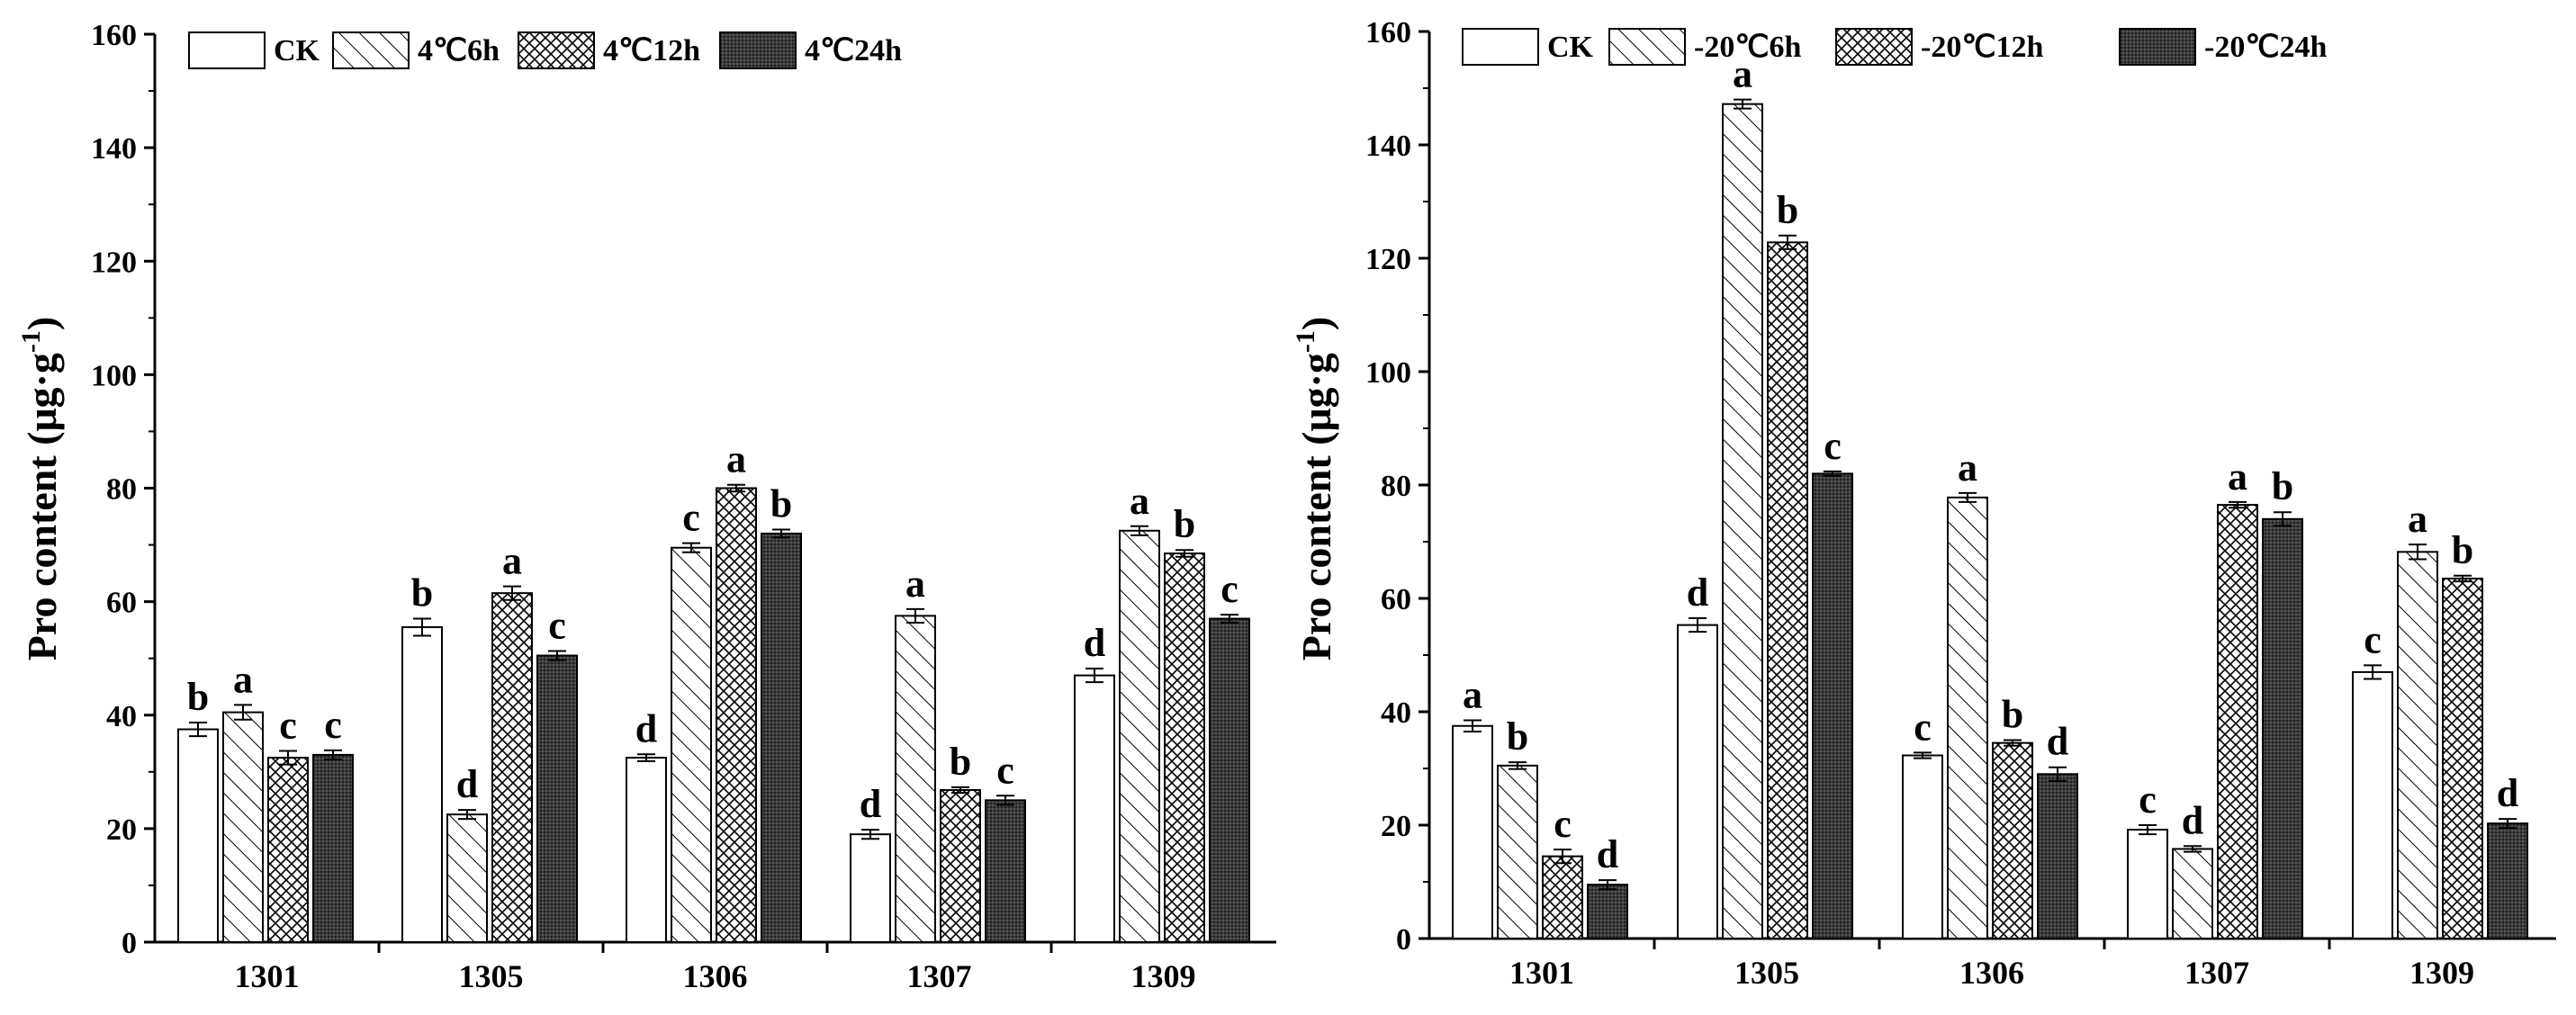 This screenshot has height=1015, width=2576. Describe the element at coordinates (715, 976) in the screenshot. I see `x-tick-label-1306: 1306` at that location.